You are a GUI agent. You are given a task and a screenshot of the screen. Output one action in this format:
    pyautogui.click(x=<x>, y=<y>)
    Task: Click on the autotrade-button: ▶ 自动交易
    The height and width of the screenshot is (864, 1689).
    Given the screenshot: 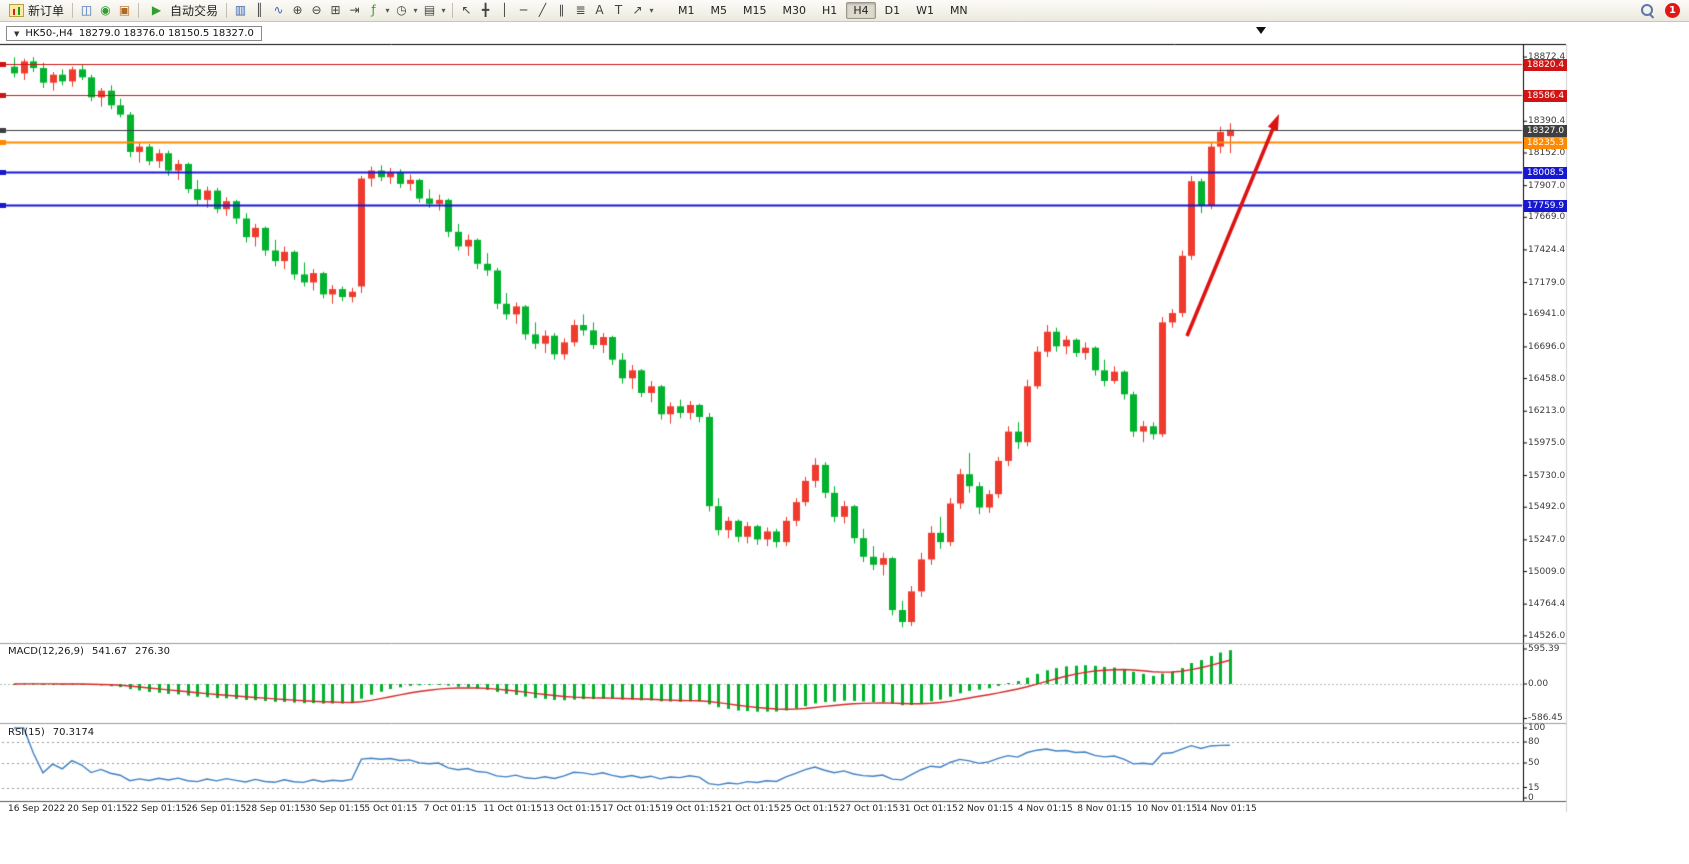 What is the action you would take?
    pyautogui.click(x=182, y=11)
    